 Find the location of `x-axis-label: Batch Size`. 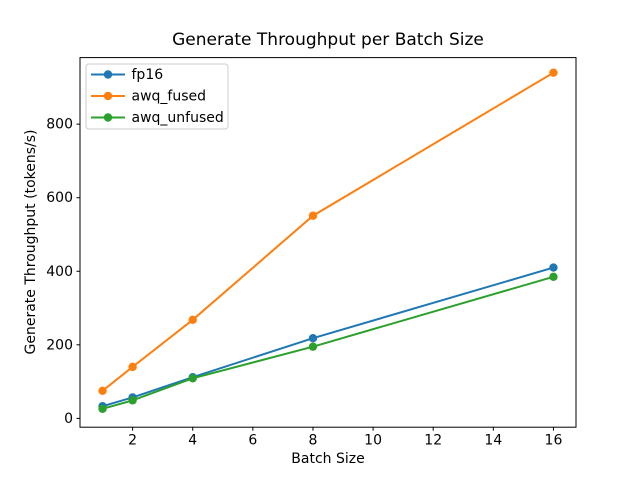

x-axis-label: Batch Size is located at coordinates (328, 459).